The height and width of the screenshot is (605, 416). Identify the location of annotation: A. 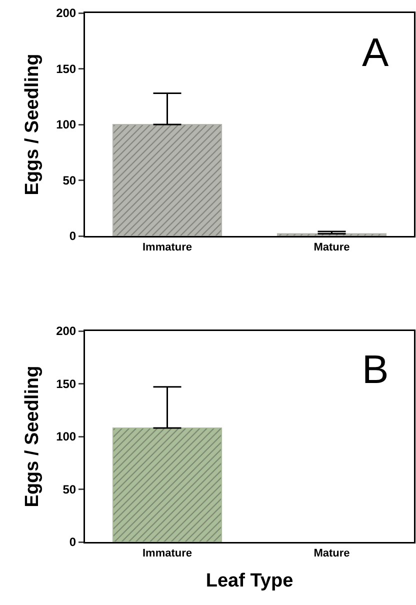
(375, 53).